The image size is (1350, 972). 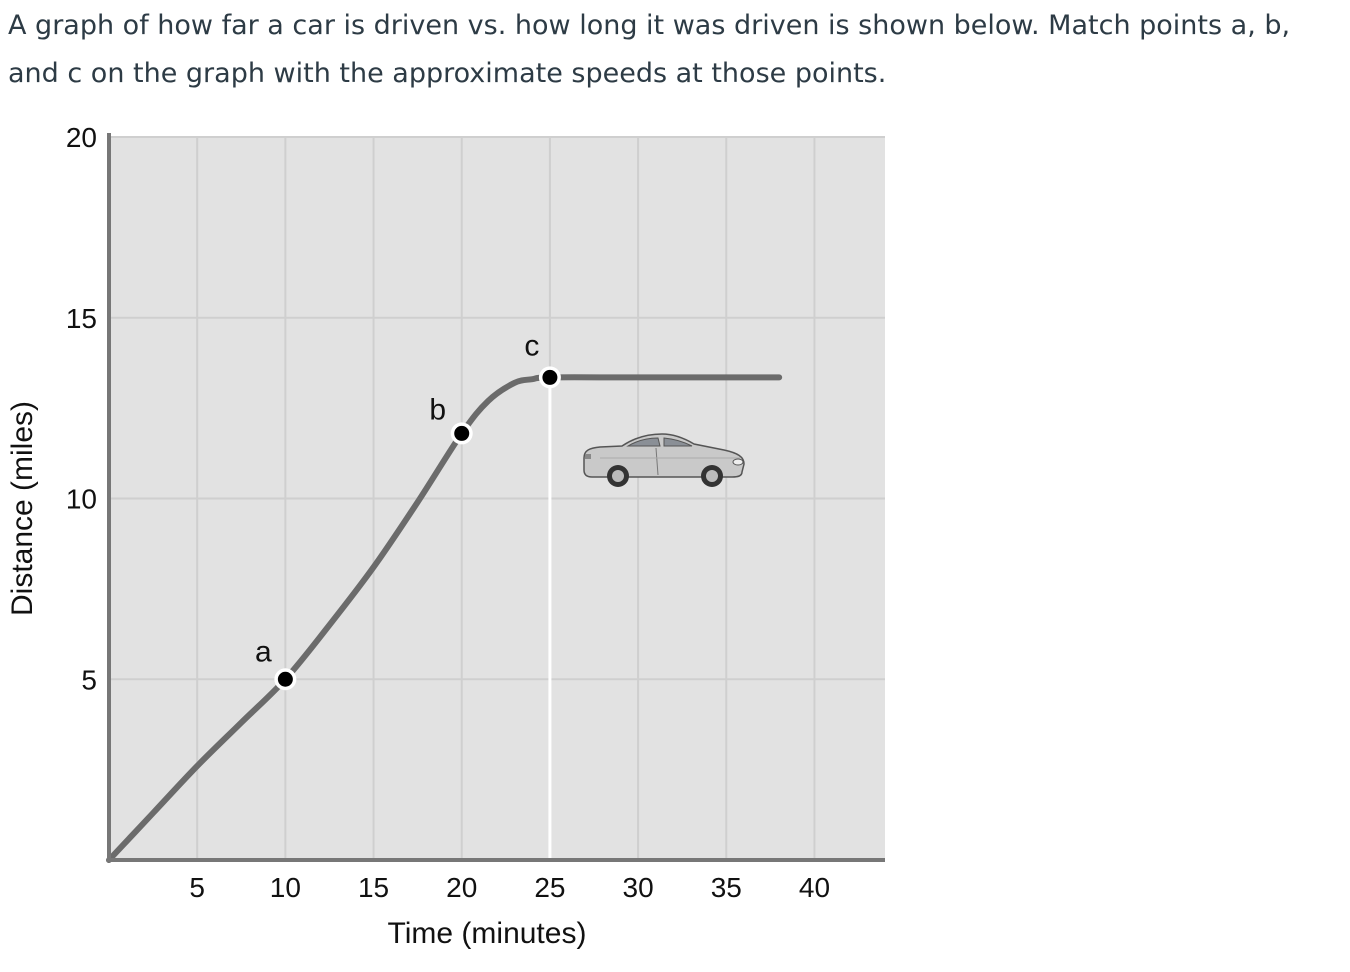 What do you see at coordinates (285, 679) in the screenshot?
I see `point-a` at bounding box center [285, 679].